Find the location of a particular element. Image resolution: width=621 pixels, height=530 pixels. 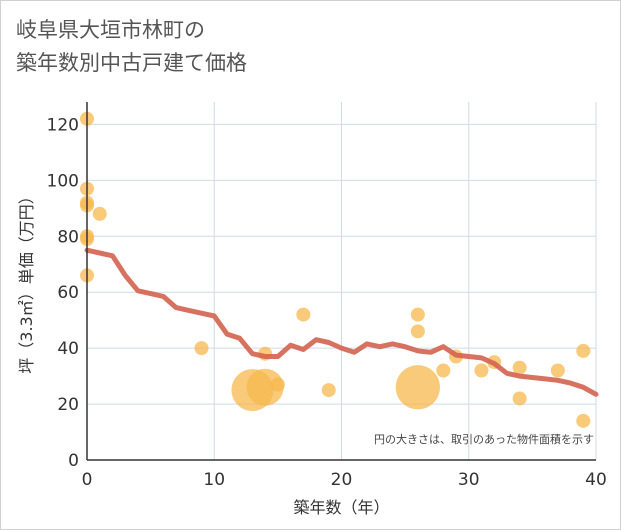

x-tick-label: 10 is located at coordinates (214, 480).